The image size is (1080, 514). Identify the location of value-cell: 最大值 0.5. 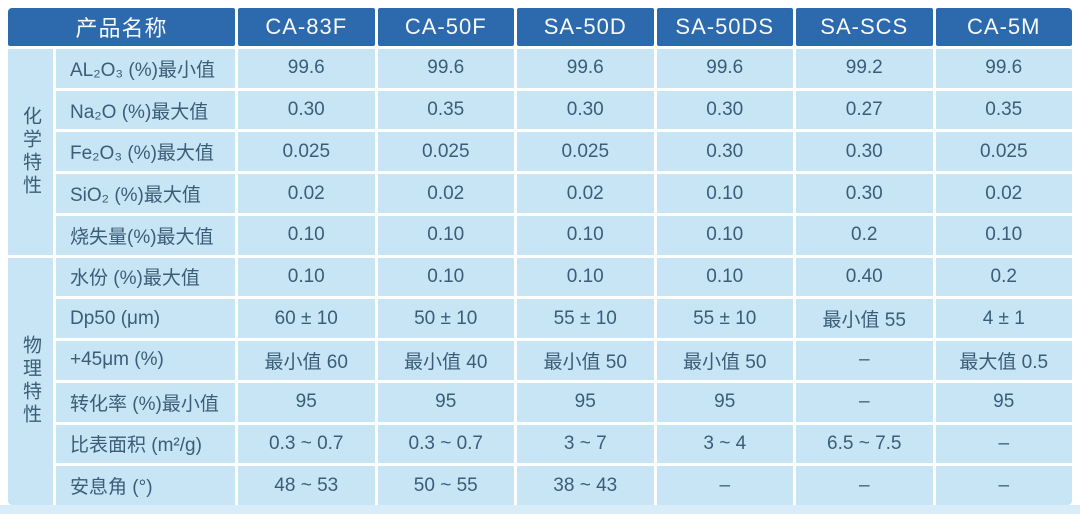
(1003, 360).